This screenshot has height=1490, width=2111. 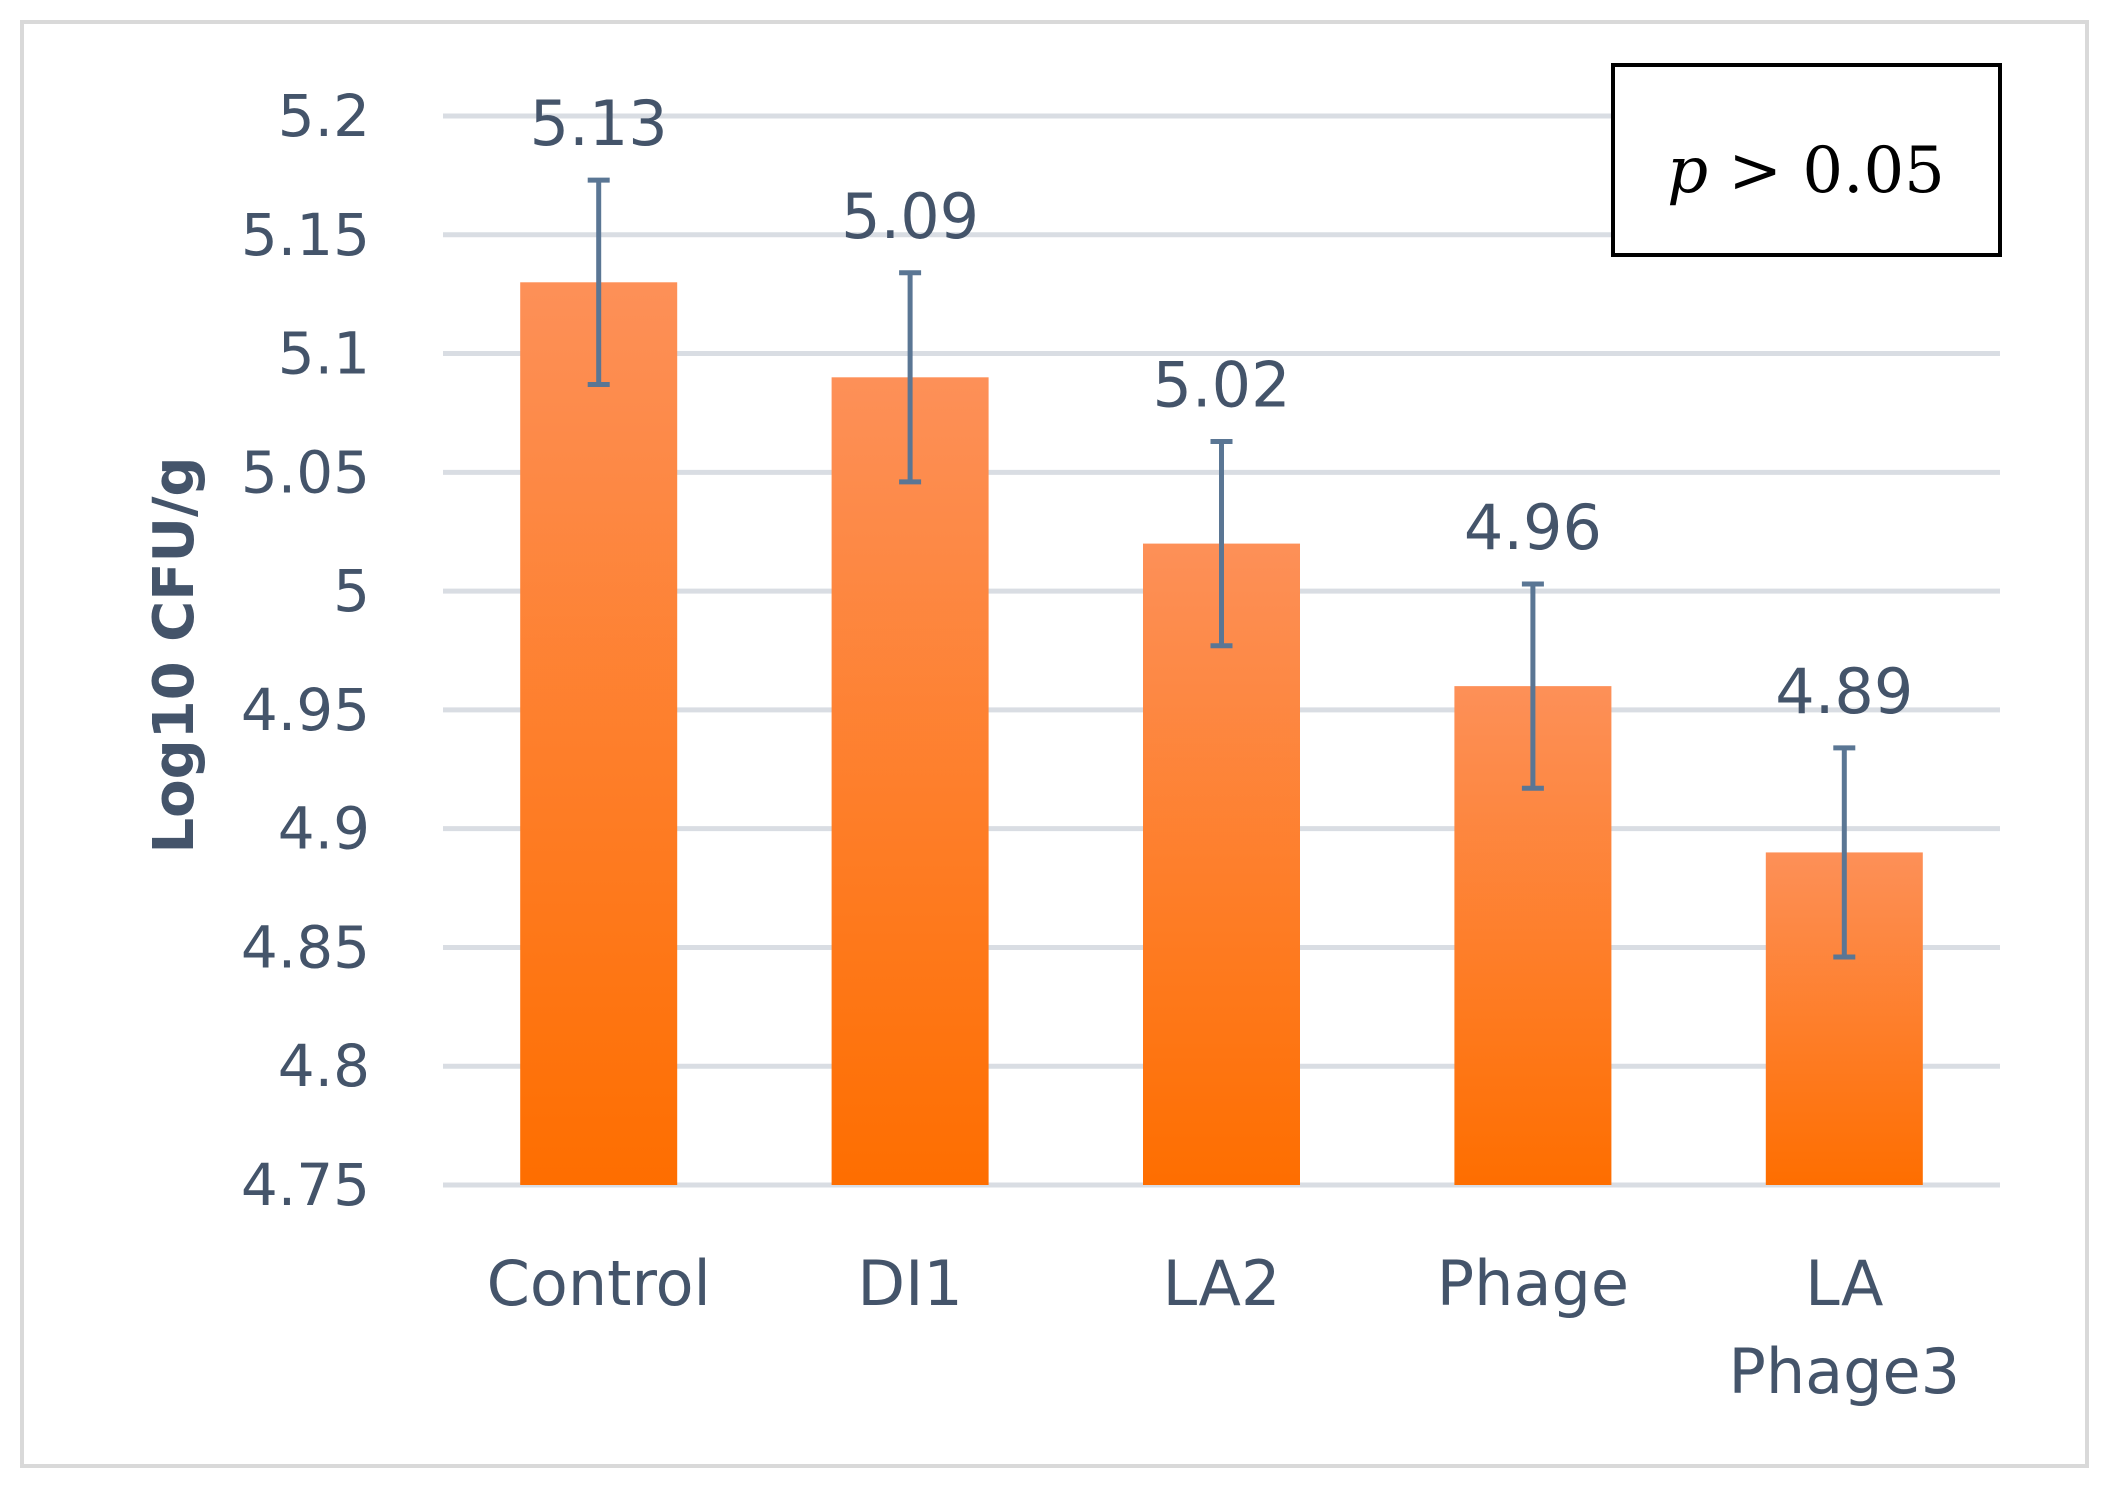 I want to click on p-value-annotation: p > 0.05, so click(x=1806, y=160).